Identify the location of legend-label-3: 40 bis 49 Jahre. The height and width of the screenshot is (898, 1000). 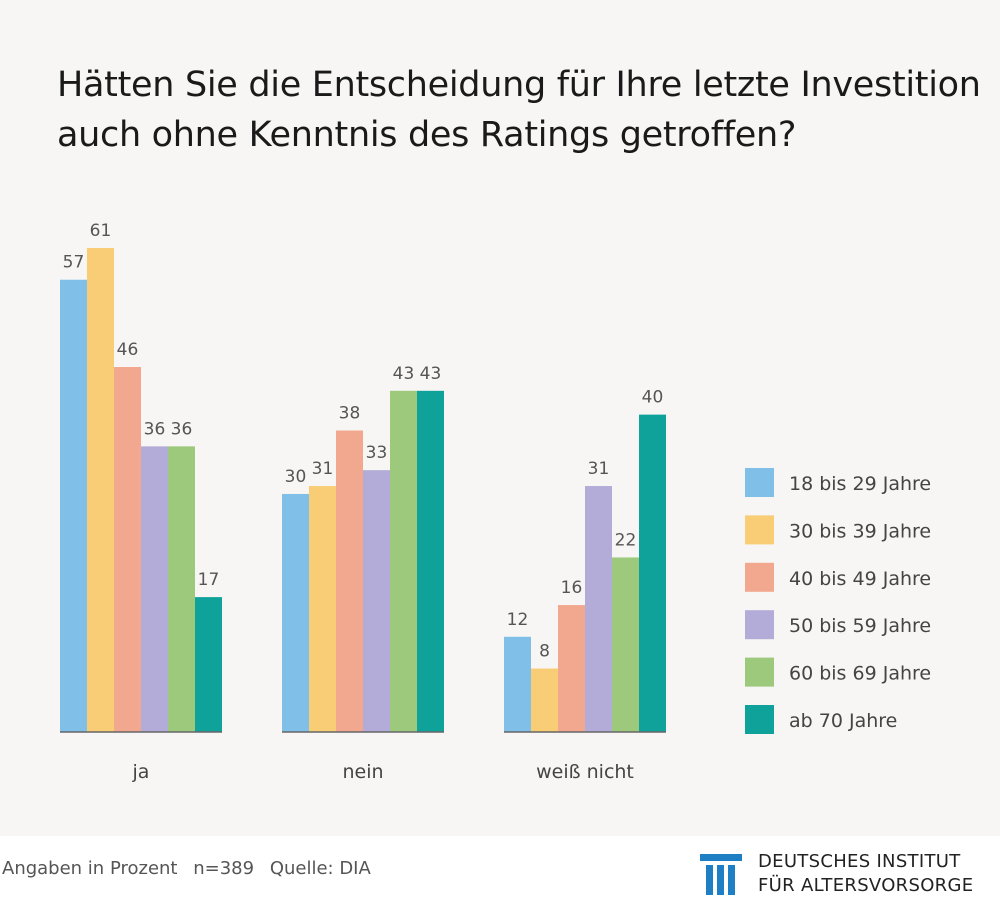
(860, 579).